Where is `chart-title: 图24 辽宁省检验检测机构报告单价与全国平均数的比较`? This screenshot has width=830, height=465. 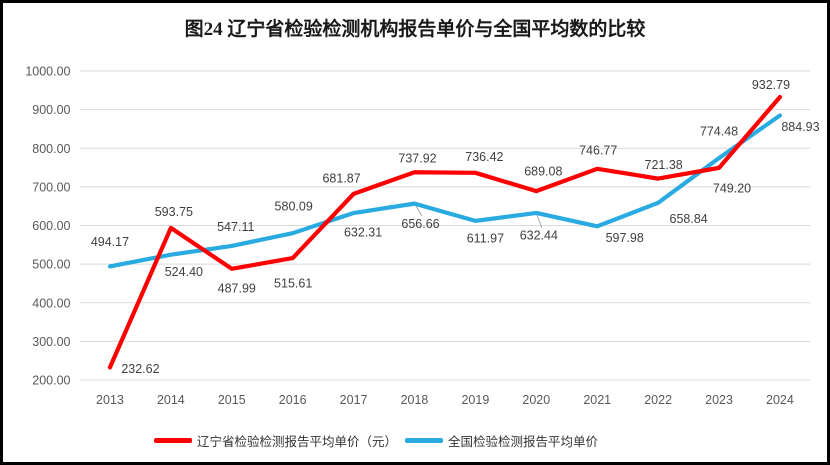 chart-title: 图24 辽宁省检验检测机构报告单价与全国平均数的比较 is located at coordinates (415, 29).